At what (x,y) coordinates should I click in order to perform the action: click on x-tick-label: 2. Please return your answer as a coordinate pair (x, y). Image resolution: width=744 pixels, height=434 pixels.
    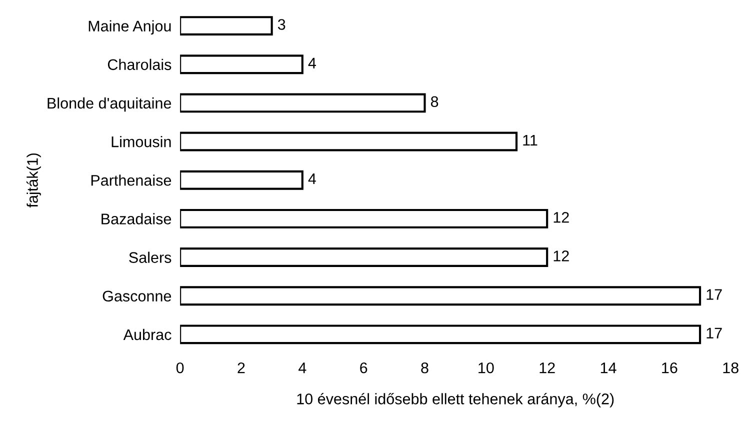
    Looking at the image, I should click on (241, 368).